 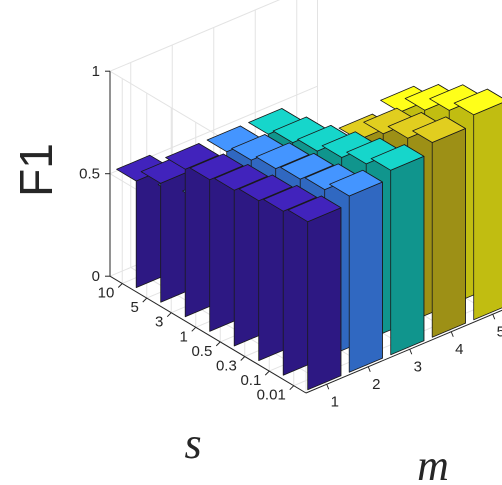 I want to click on m-axis-label: m, so click(x=433, y=463).